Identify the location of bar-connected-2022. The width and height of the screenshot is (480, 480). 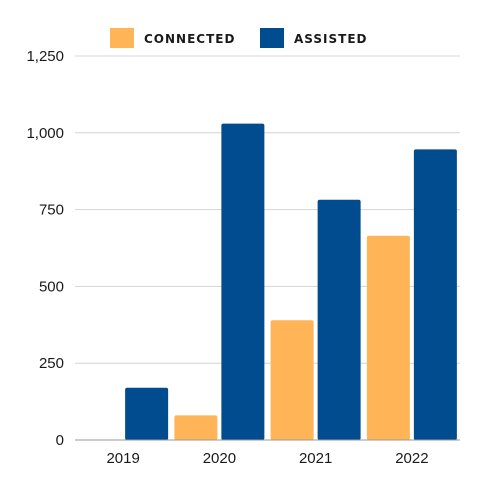
(388, 337).